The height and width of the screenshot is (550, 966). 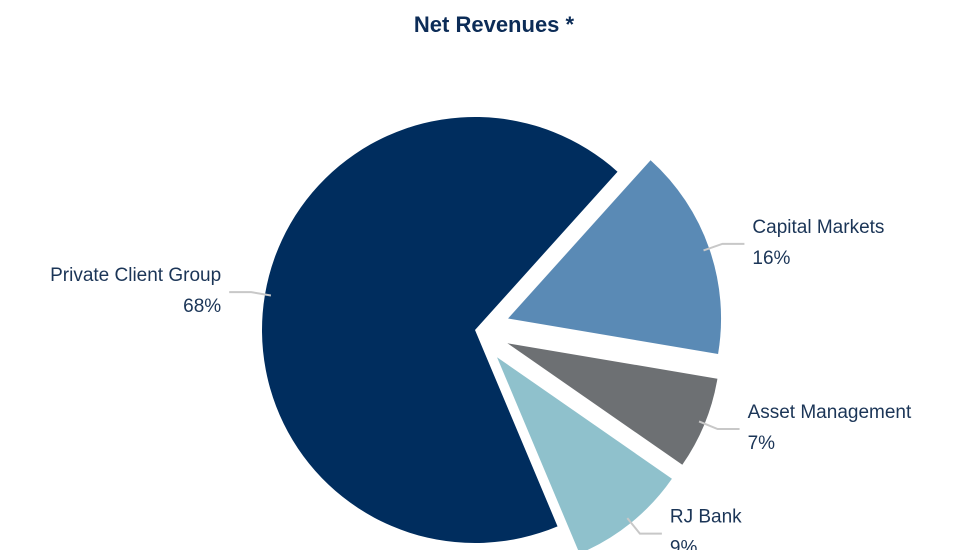 What do you see at coordinates (762, 443) in the screenshot?
I see `slice-value-label: 7%` at bounding box center [762, 443].